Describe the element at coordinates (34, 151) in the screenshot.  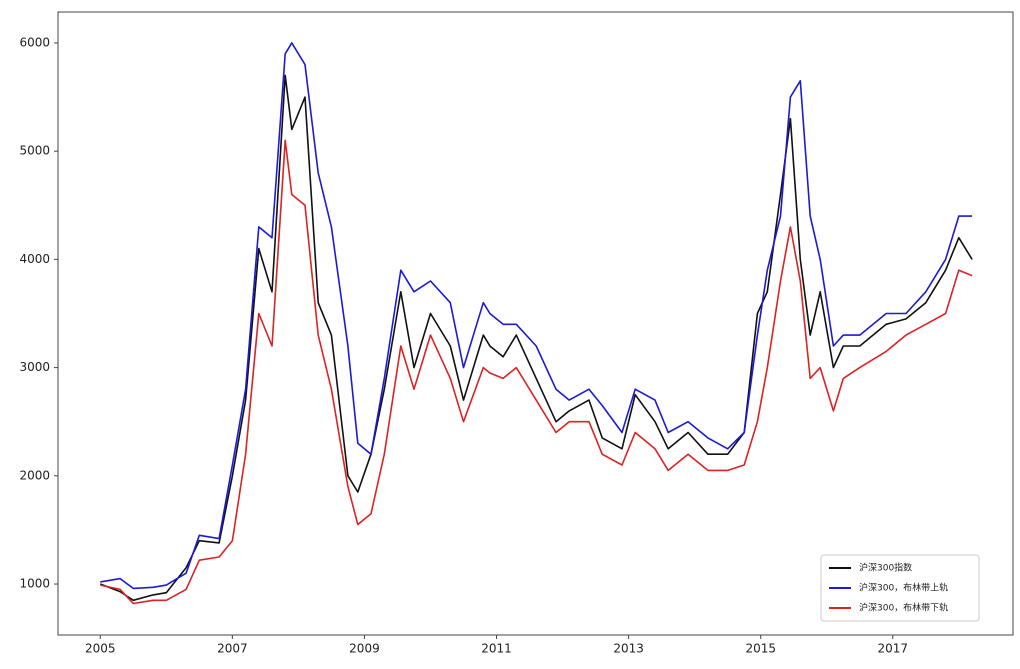
I see `y-tick-label: 5000` at that location.